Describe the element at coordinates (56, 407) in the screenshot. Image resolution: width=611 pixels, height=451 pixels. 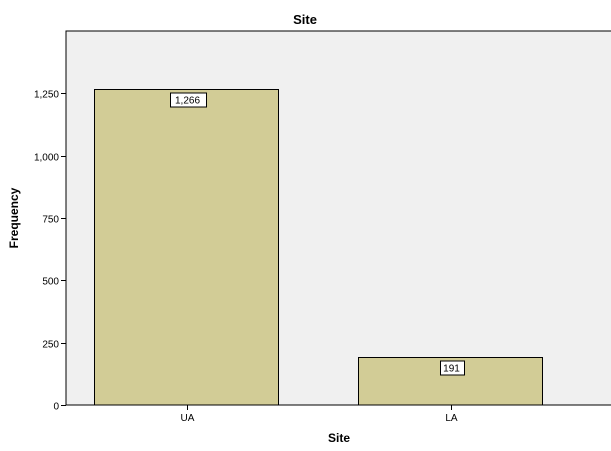
I see `y-tick-label: 0` at that location.